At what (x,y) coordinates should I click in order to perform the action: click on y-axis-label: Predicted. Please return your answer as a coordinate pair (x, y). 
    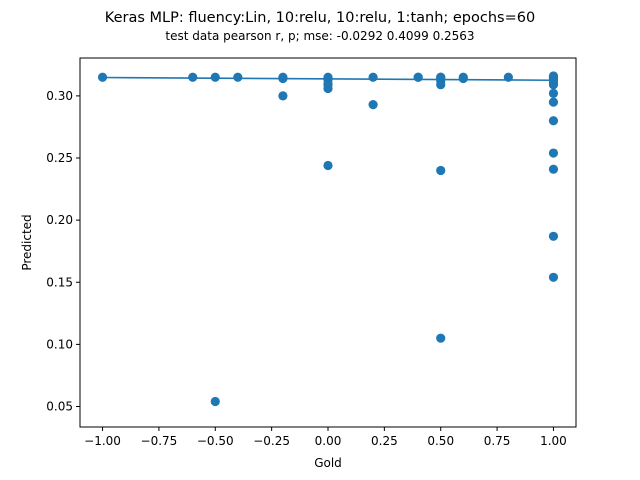
    Looking at the image, I should click on (27, 242).